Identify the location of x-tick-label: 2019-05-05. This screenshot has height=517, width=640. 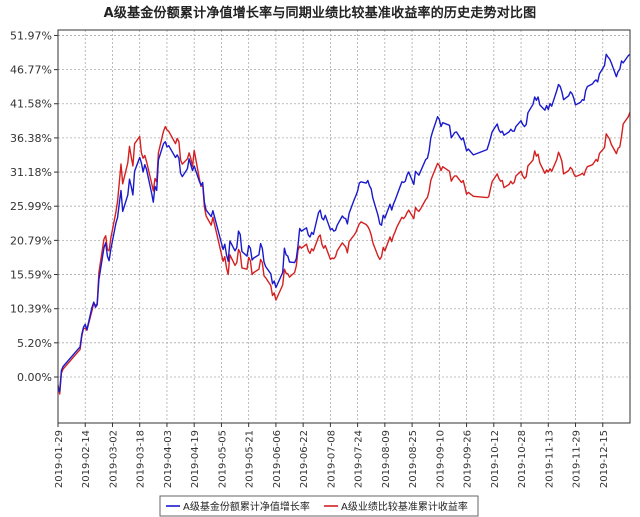
(222, 459).